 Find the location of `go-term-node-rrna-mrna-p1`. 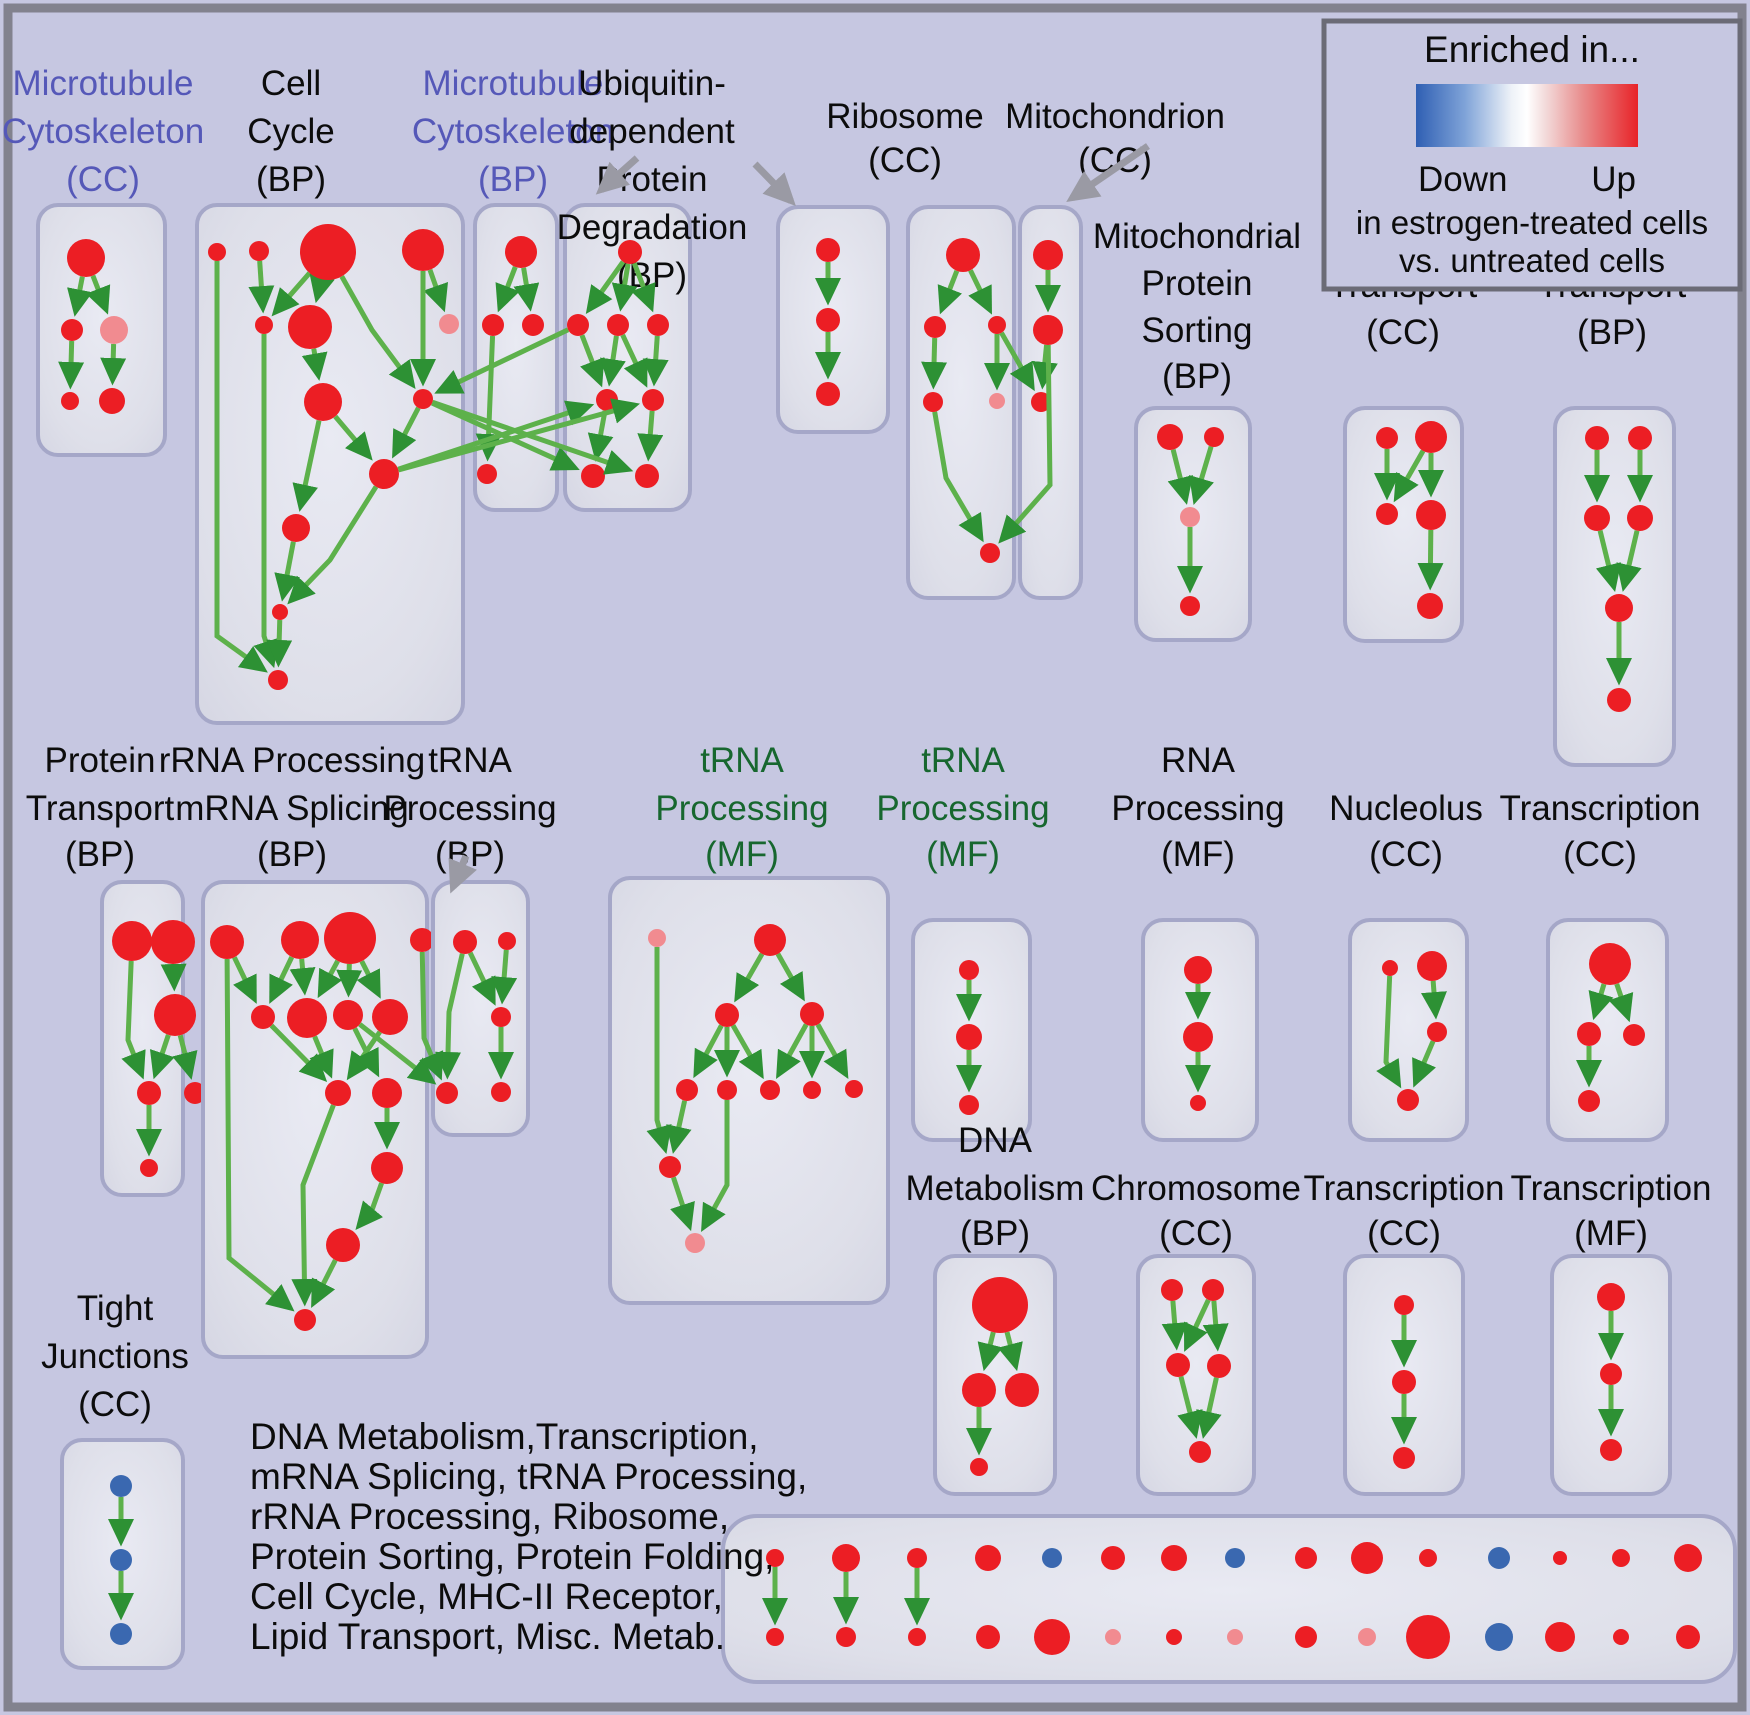

go-term-node-rrna-mrna-p1 is located at coordinates (338, 1093).